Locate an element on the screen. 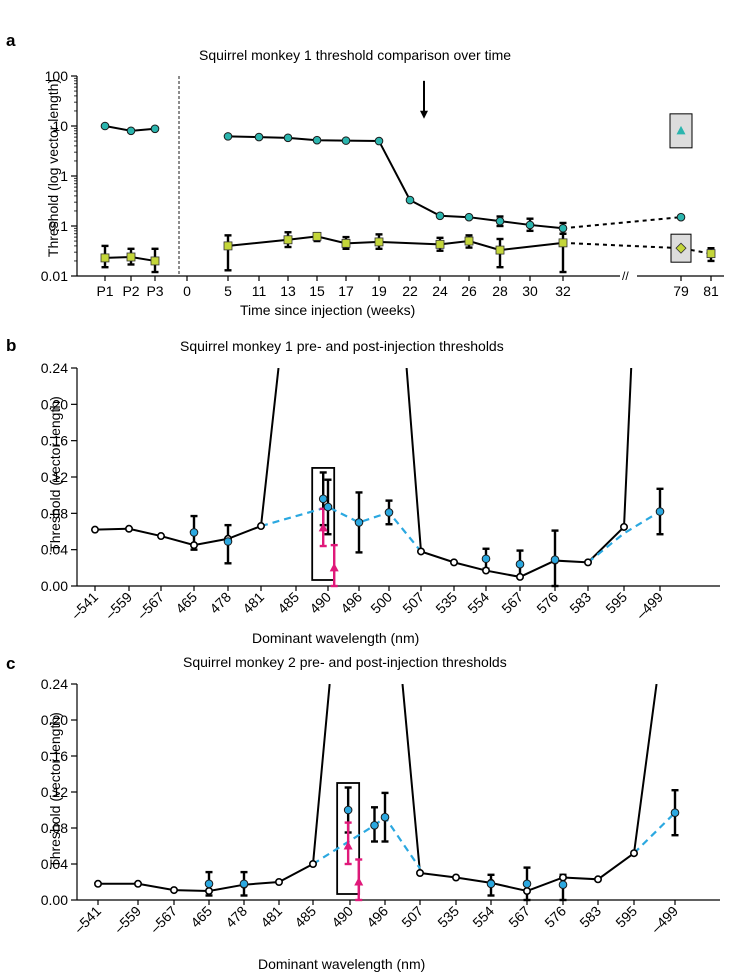  panel-c-y-tick-label: 0.04 is located at coordinates (54, 864).